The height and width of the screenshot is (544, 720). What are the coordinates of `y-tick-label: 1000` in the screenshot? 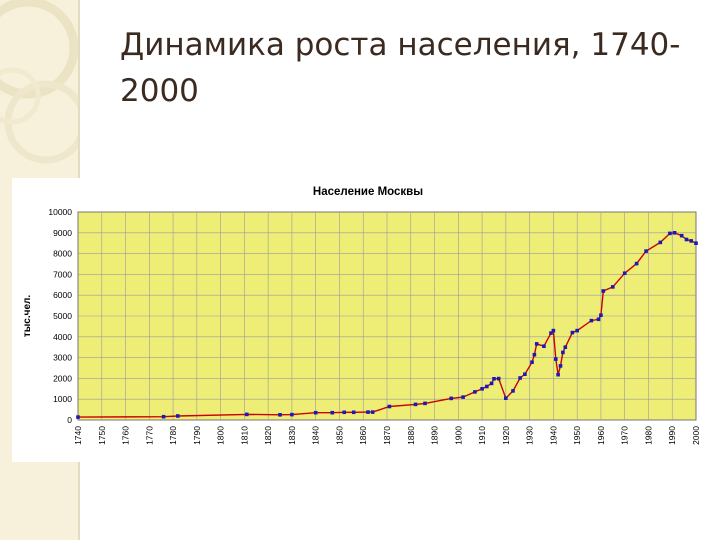 It's located at (62, 399).